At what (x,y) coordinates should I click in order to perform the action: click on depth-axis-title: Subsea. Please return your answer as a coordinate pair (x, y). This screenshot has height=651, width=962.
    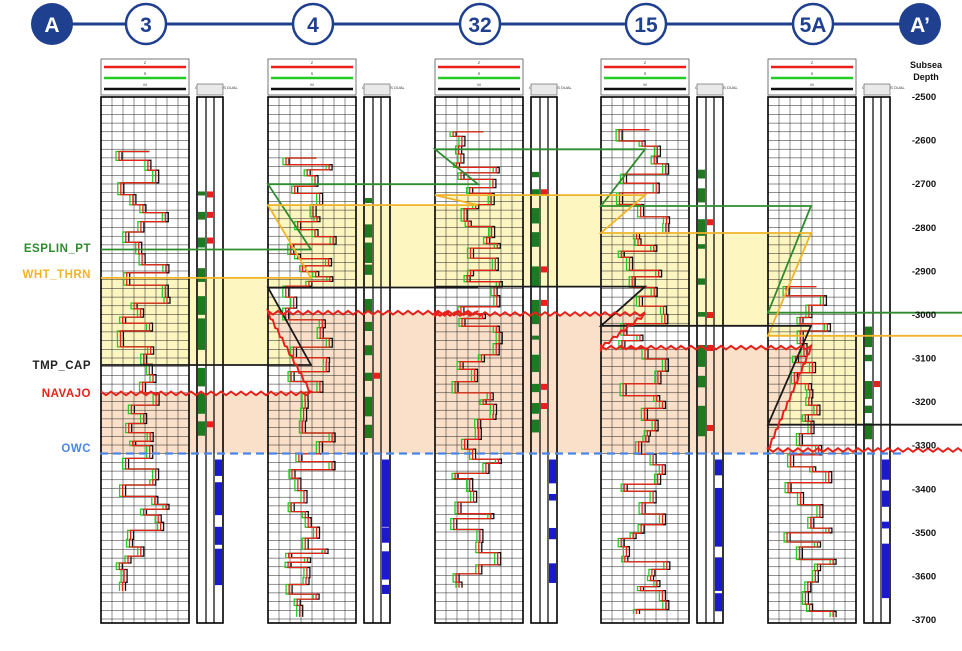
    Looking at the image, I should click on (926, 65).